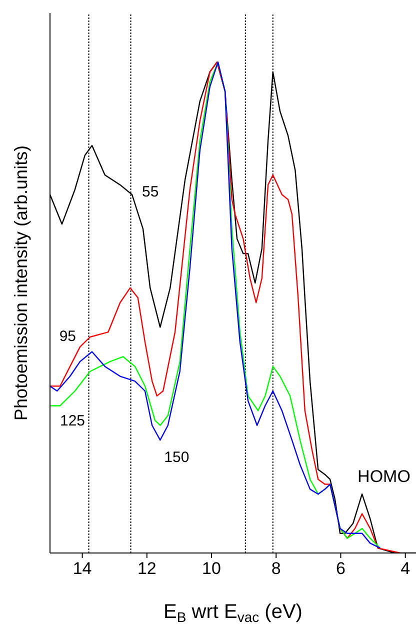 The image size is (416, 624). Describe the element at coordinates (341, 568) in the screenshot. I see `x-tick-label: 6` at that location.